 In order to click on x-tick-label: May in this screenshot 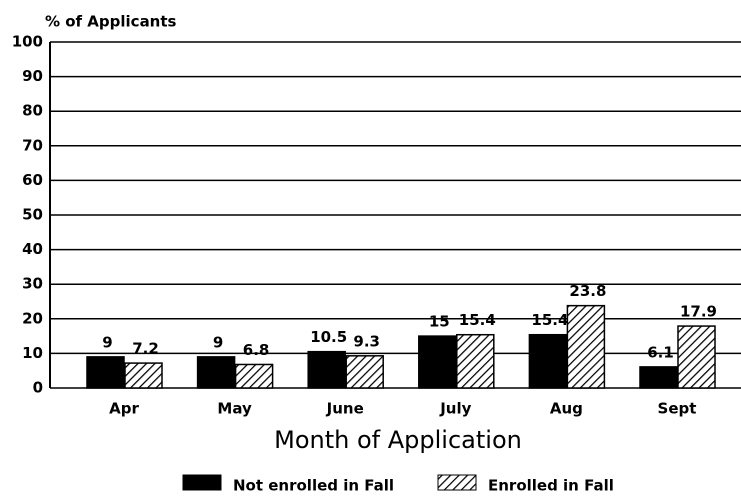, I will do `click(234, 409)`.